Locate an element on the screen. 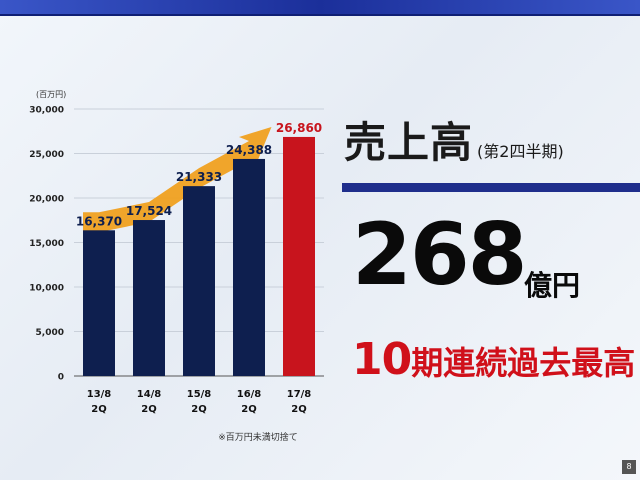 Image resolution: width=640 pixels, height=480 pixels. x-tick-label: 16/8 is located at coordinates (249, 394).